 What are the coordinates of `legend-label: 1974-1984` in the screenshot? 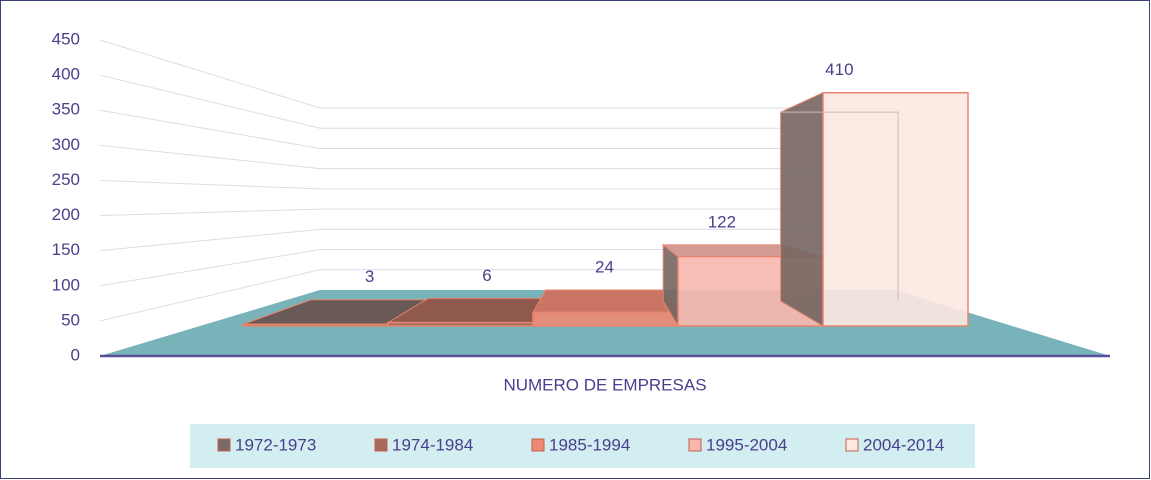 It's located at (432, 444).